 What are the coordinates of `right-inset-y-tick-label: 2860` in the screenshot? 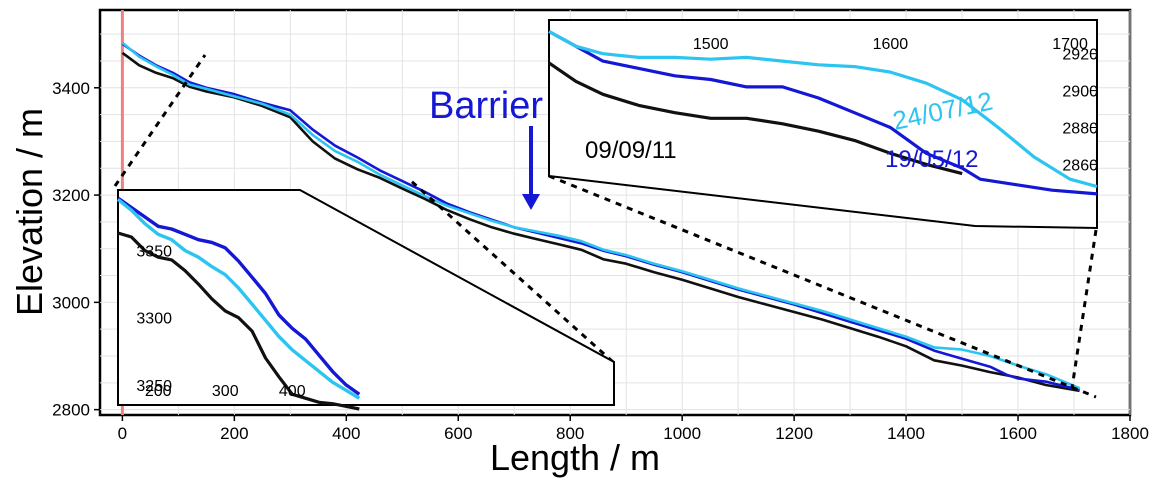 It's located at (1080, 165).